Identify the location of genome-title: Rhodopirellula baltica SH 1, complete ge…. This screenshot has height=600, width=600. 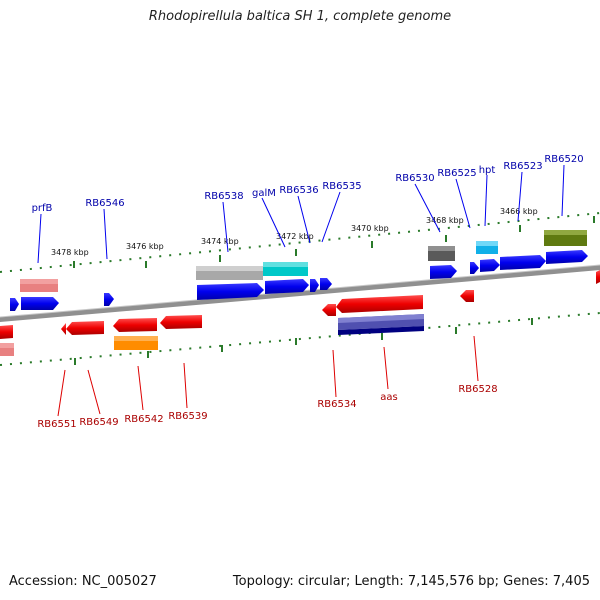
(300, 16).